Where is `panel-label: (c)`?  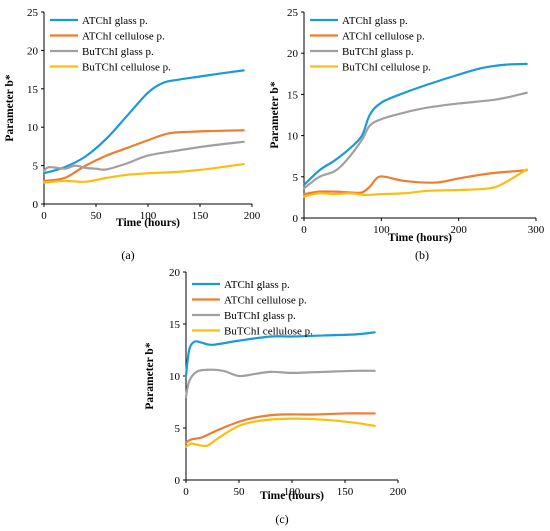 panel-label: (c) is located at coordinates (281, 519).